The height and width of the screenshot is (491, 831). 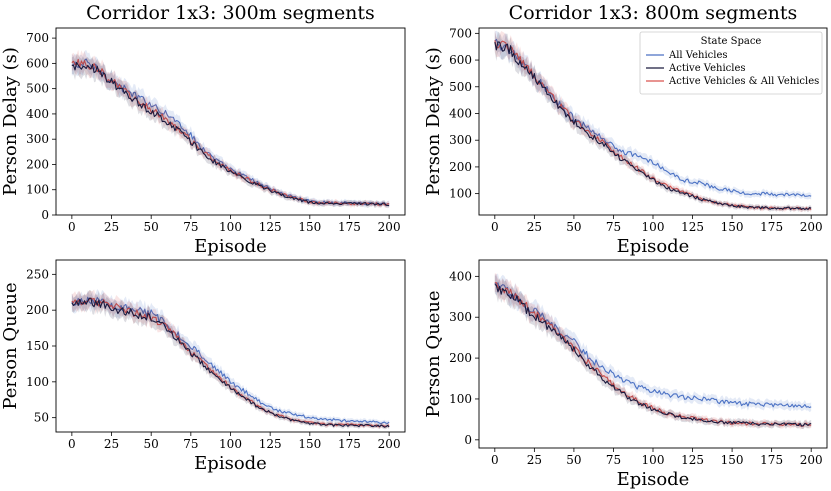 I want to click on y-tick-label-queue-300m-250: 250, so click(x=37, y=274).